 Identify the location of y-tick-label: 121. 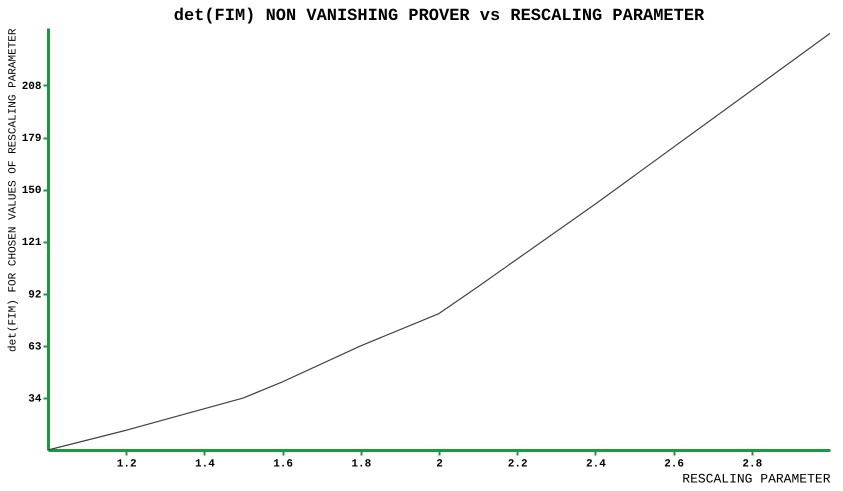
(32, 243).